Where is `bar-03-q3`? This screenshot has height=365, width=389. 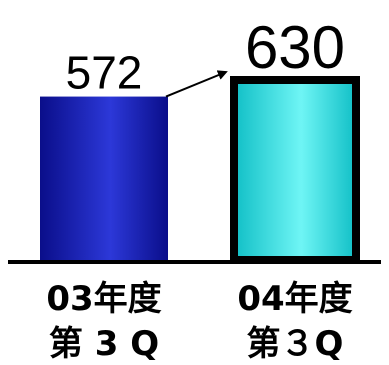 bar-03-q3 is located at coordinates (104, 178).